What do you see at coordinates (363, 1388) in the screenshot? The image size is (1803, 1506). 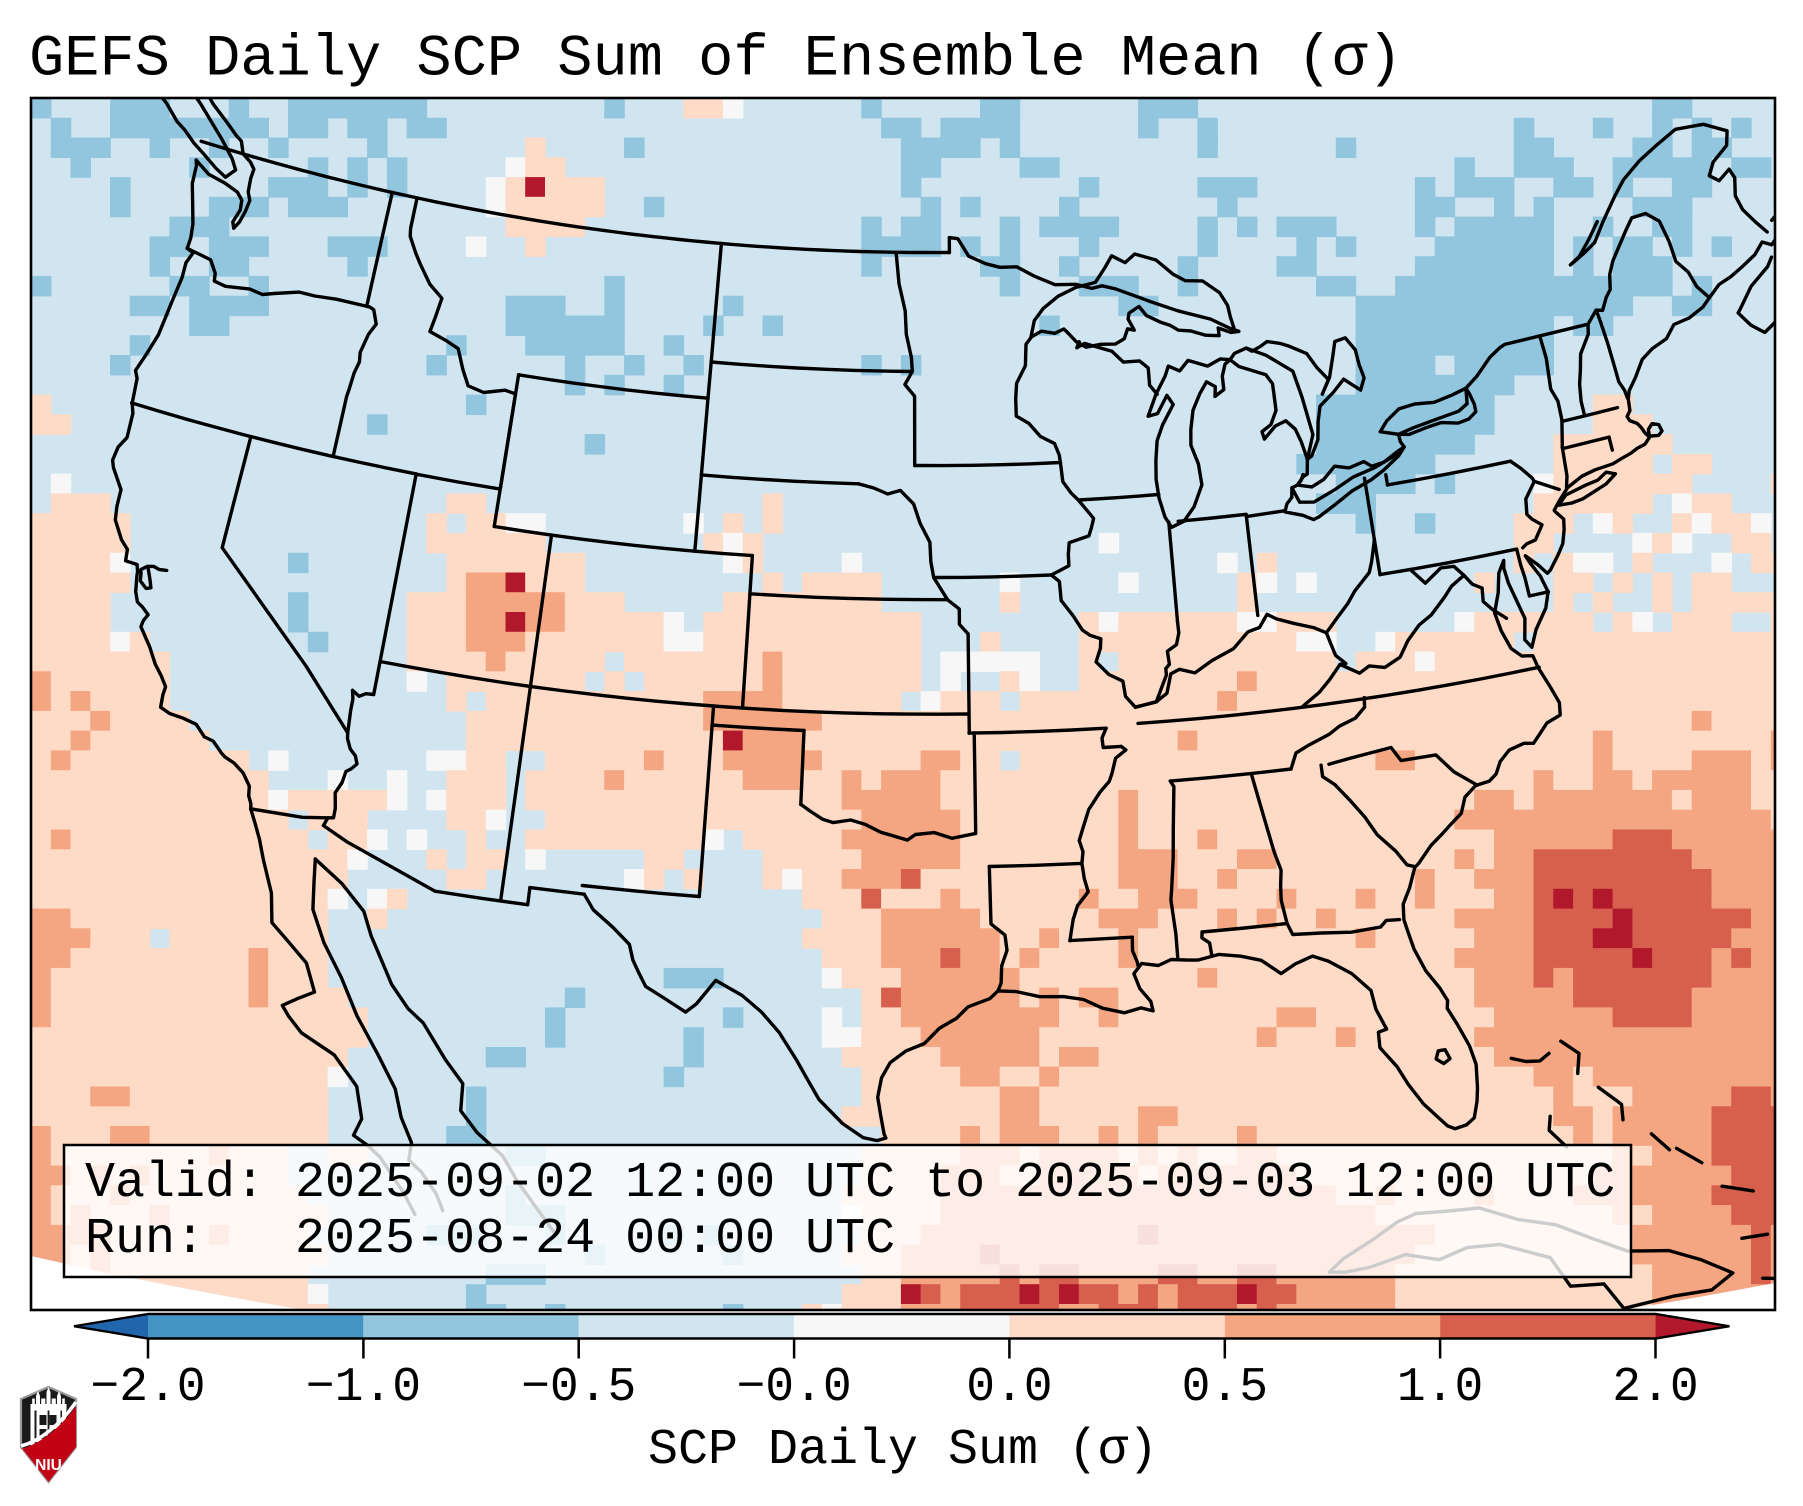 I see `svg-text: −1.0` at bounding box center [363, 1388].